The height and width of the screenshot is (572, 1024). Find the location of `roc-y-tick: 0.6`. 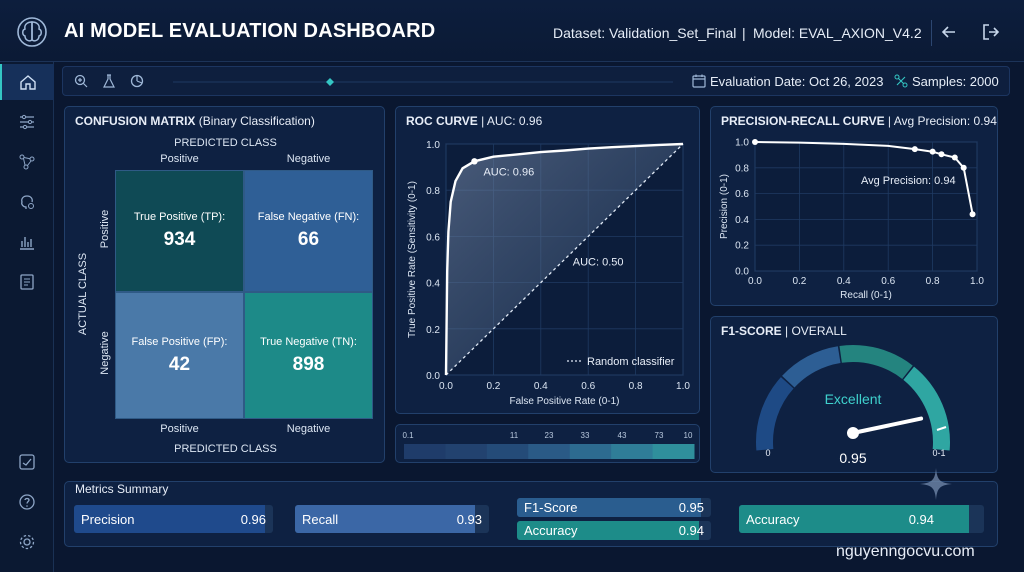

roc-y-tick: 0.6 is located at coordinates (433, 237).